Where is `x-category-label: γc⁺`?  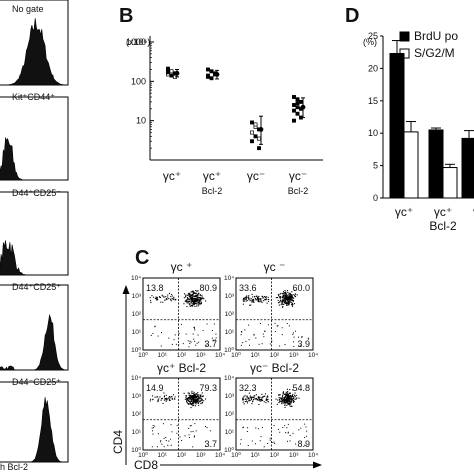
x-category-label: γc⁺ is located at coordinates (404, 212).